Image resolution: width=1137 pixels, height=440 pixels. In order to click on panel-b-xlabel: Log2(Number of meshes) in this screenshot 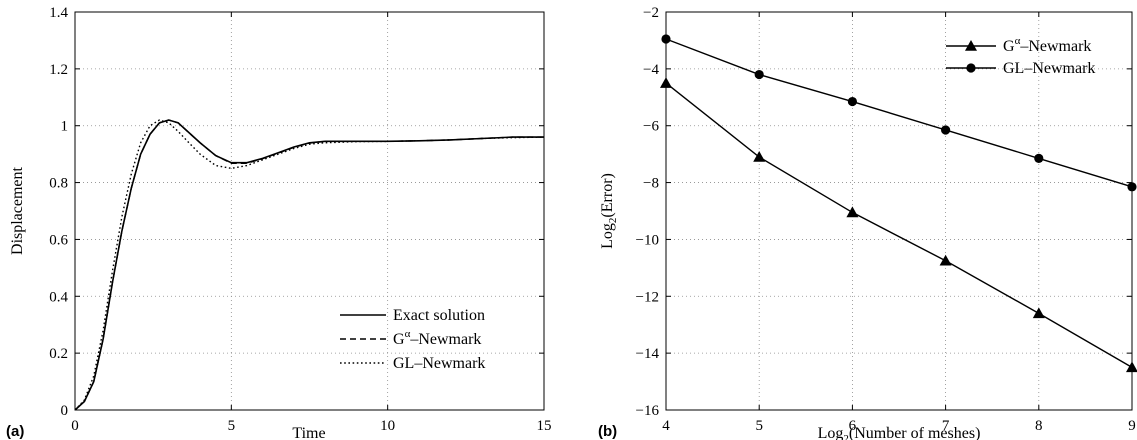, I will do `click(899, 432)`.